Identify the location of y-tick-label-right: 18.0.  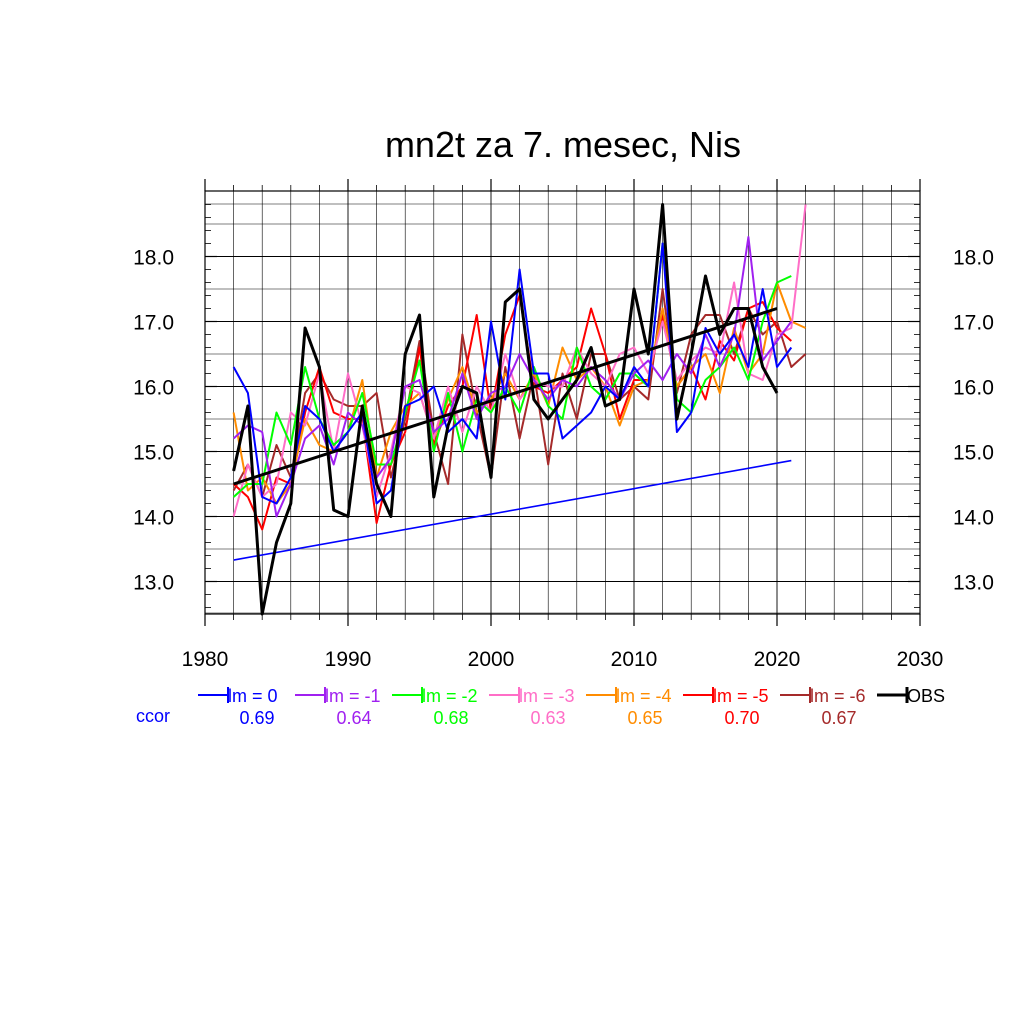
(973, 258).